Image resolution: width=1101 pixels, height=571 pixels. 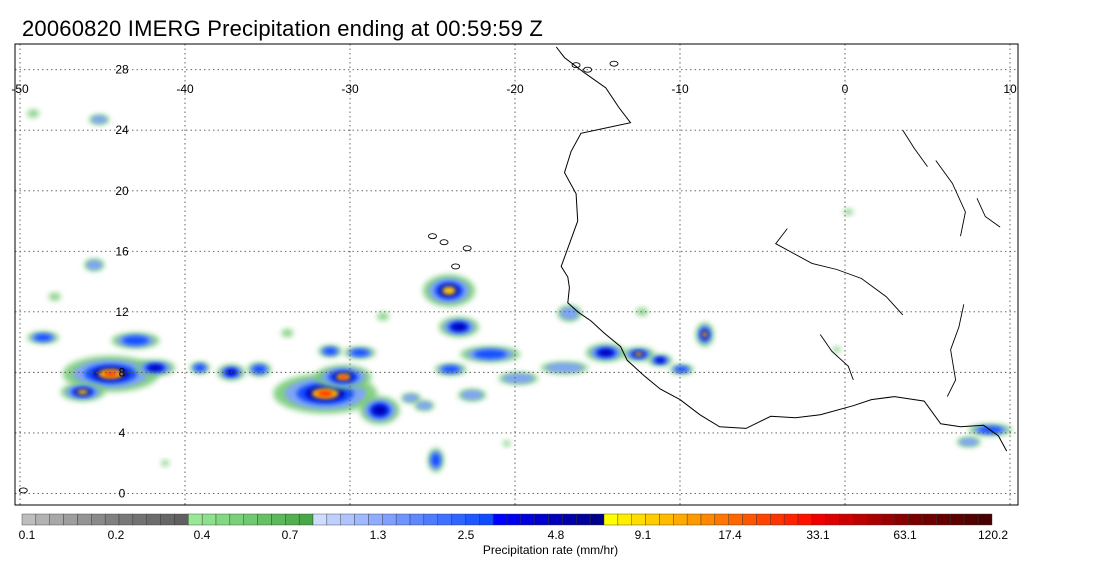 I want to click on lon-tick-label: -40, so click(x=185, y=89).